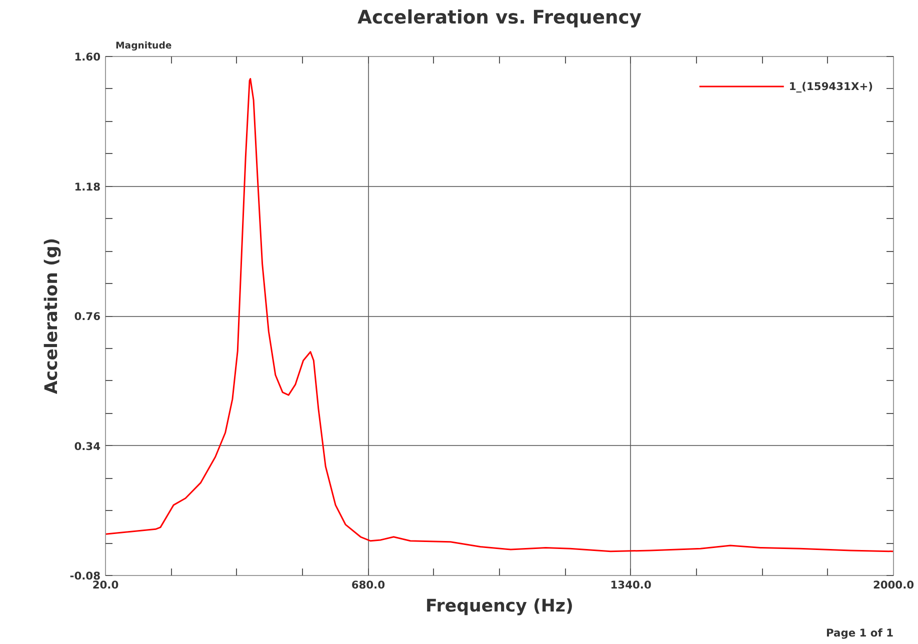 The width and height of the screenshot is (918, 644). Describe the element at coordinates (87, 187) in the screenshot. I see `y-tick-label: 1.18` at that location.